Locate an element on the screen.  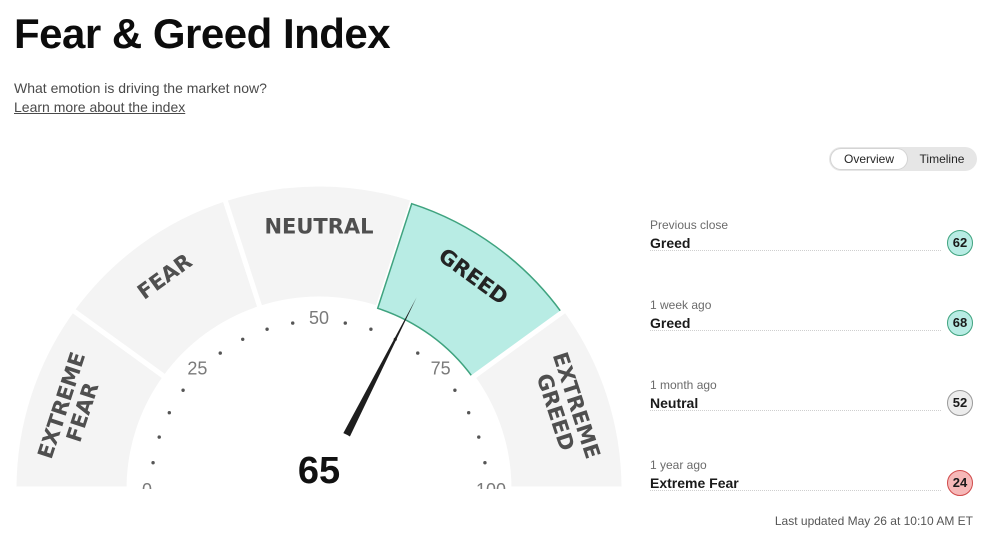
history-period-label: 1 week ago is located at coordinates (681, 305).